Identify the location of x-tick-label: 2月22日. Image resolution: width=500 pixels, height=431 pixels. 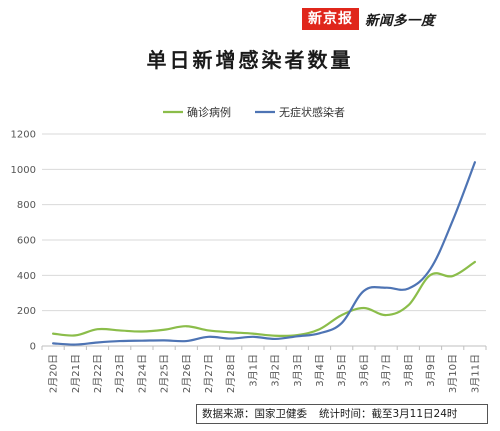
(98, 373).